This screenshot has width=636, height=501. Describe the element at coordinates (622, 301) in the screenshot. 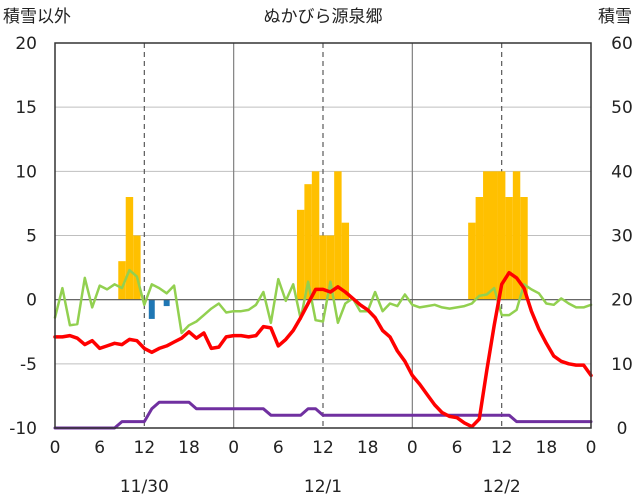

I see `right-tick-label: 20` at that location.